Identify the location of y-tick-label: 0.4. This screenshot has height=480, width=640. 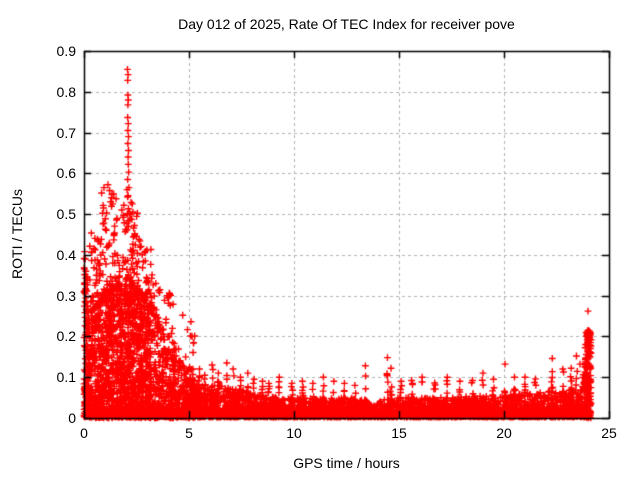
(66, 254).